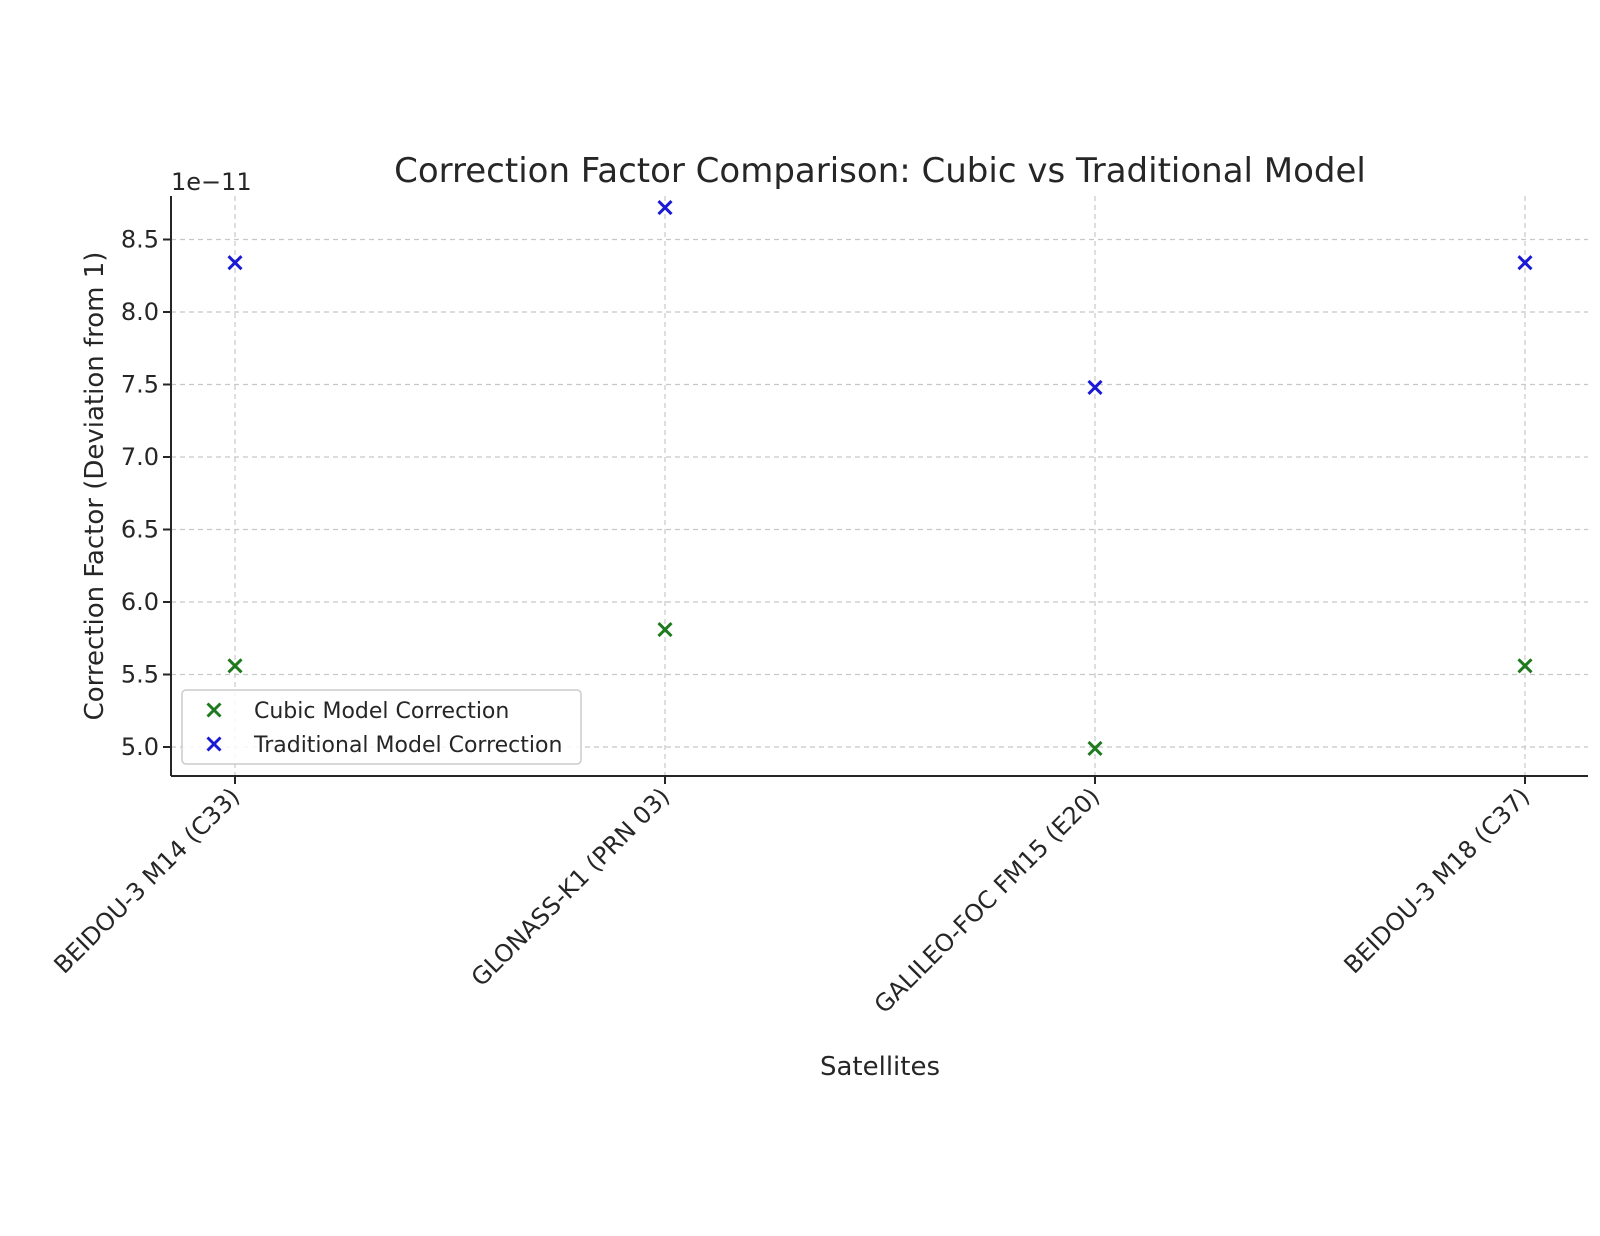 The image size is (1600, 1236). I want to click on y-tick-label: 8.5, so click(140, 240).